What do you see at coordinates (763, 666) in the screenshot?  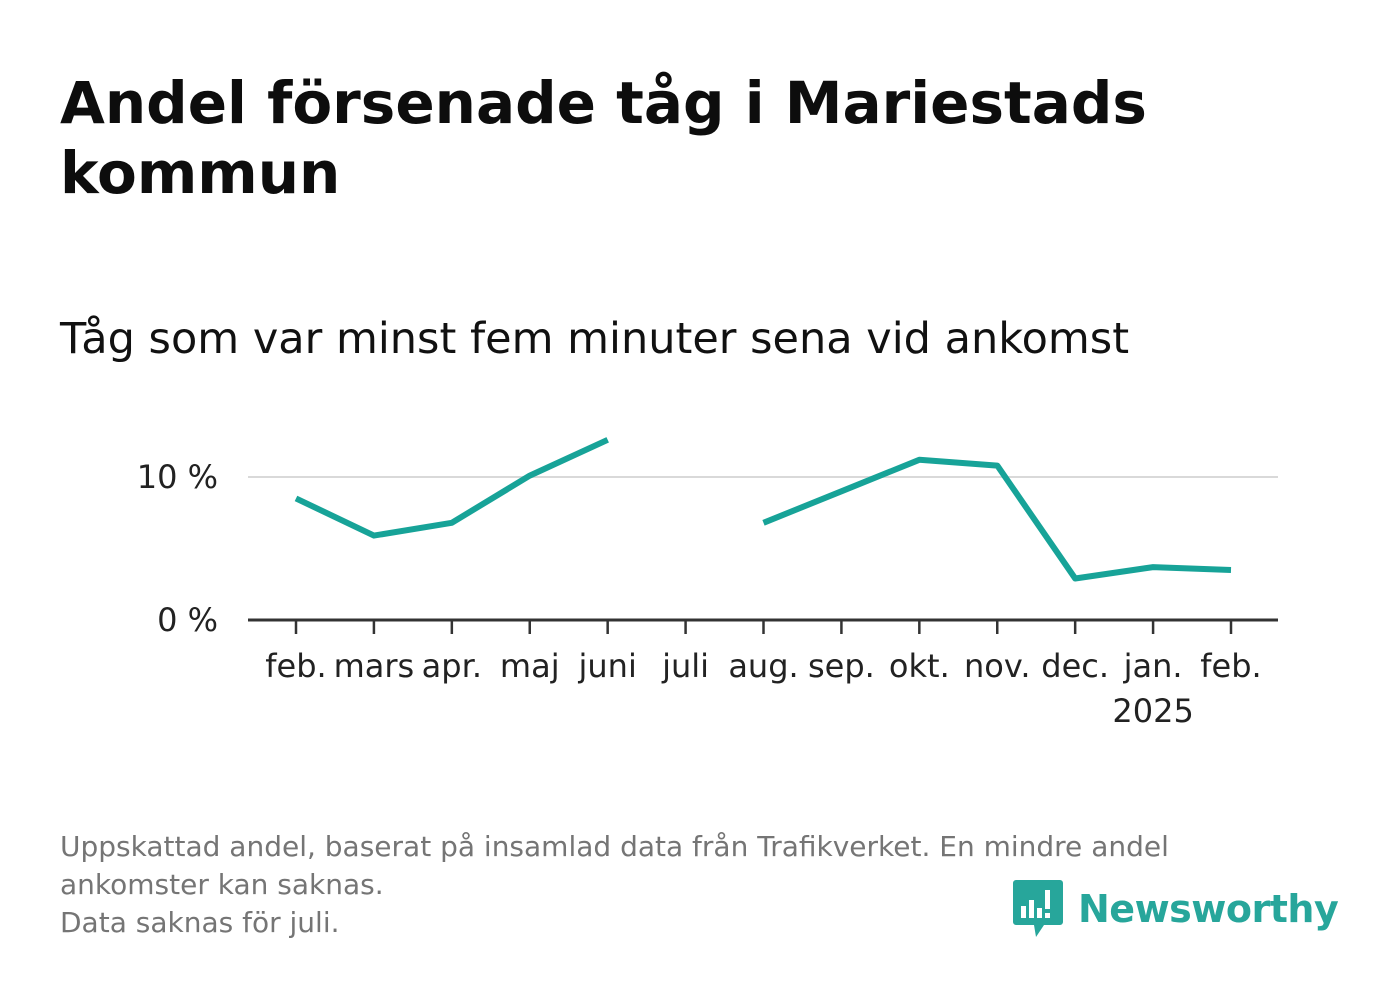 I see `x-tick-label: aug.` at bounding box center [763, 666].